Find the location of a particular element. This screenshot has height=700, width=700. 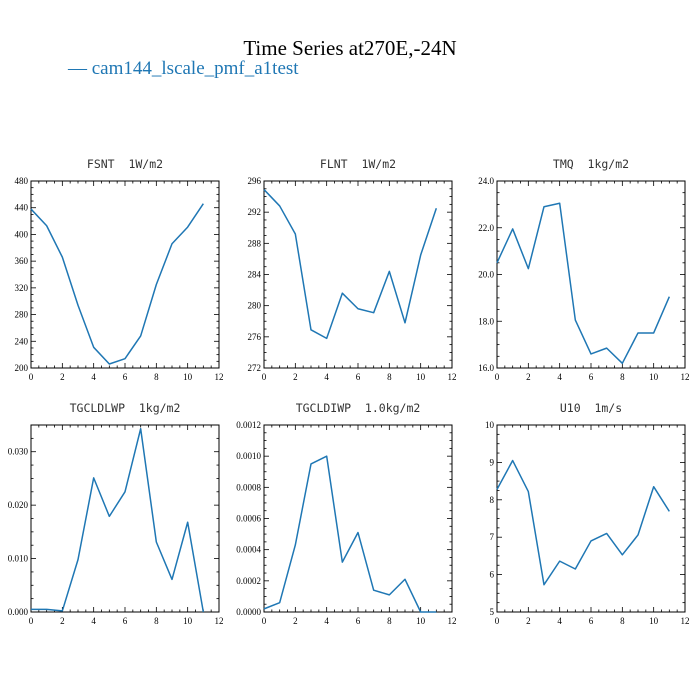

y-tick-label: 0.0008 is located at coordinates (248, 487).